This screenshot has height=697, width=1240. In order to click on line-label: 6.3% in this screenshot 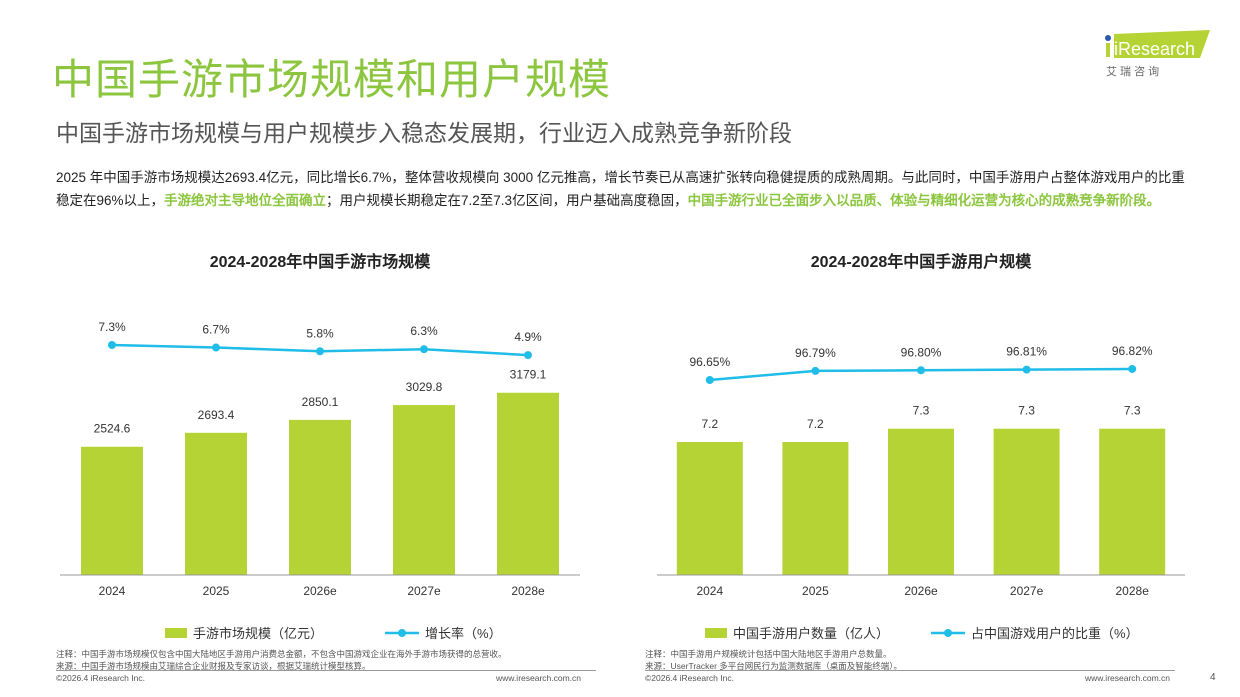, I will do `click(424, 331)`.